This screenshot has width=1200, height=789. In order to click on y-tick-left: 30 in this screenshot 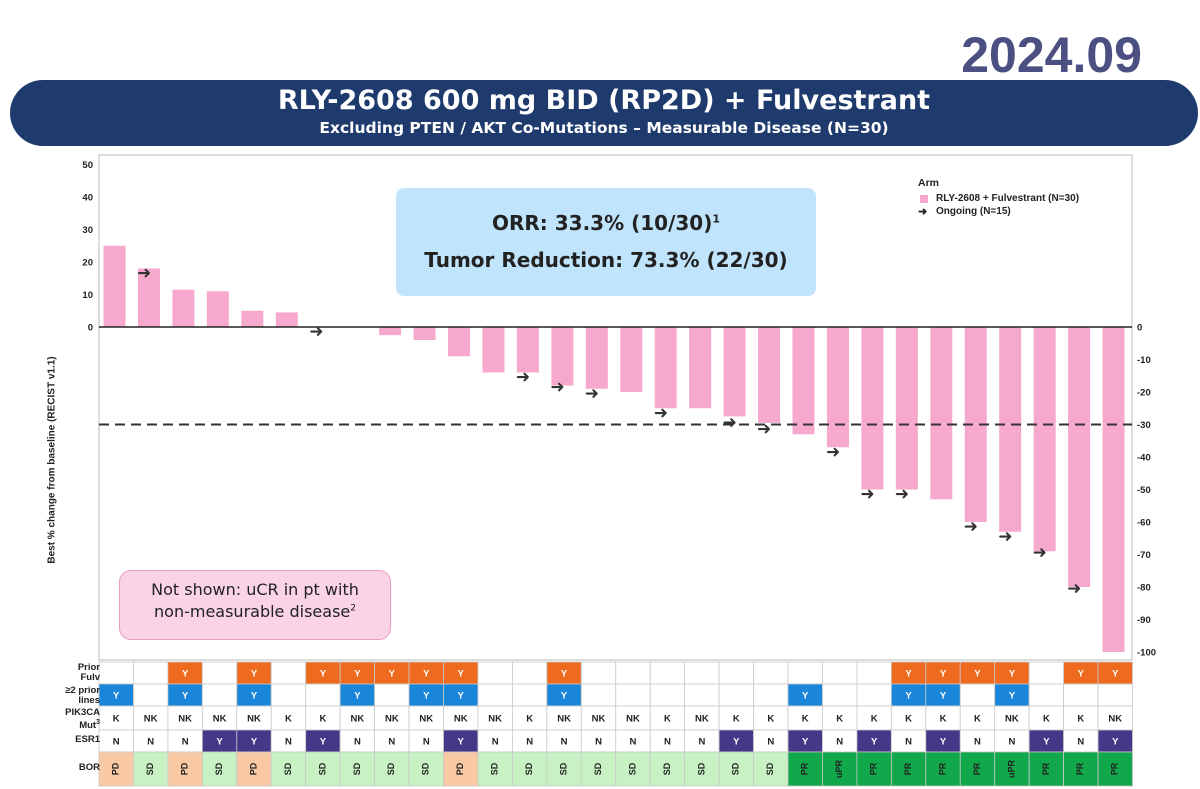, I will do `click(87, 230)`.